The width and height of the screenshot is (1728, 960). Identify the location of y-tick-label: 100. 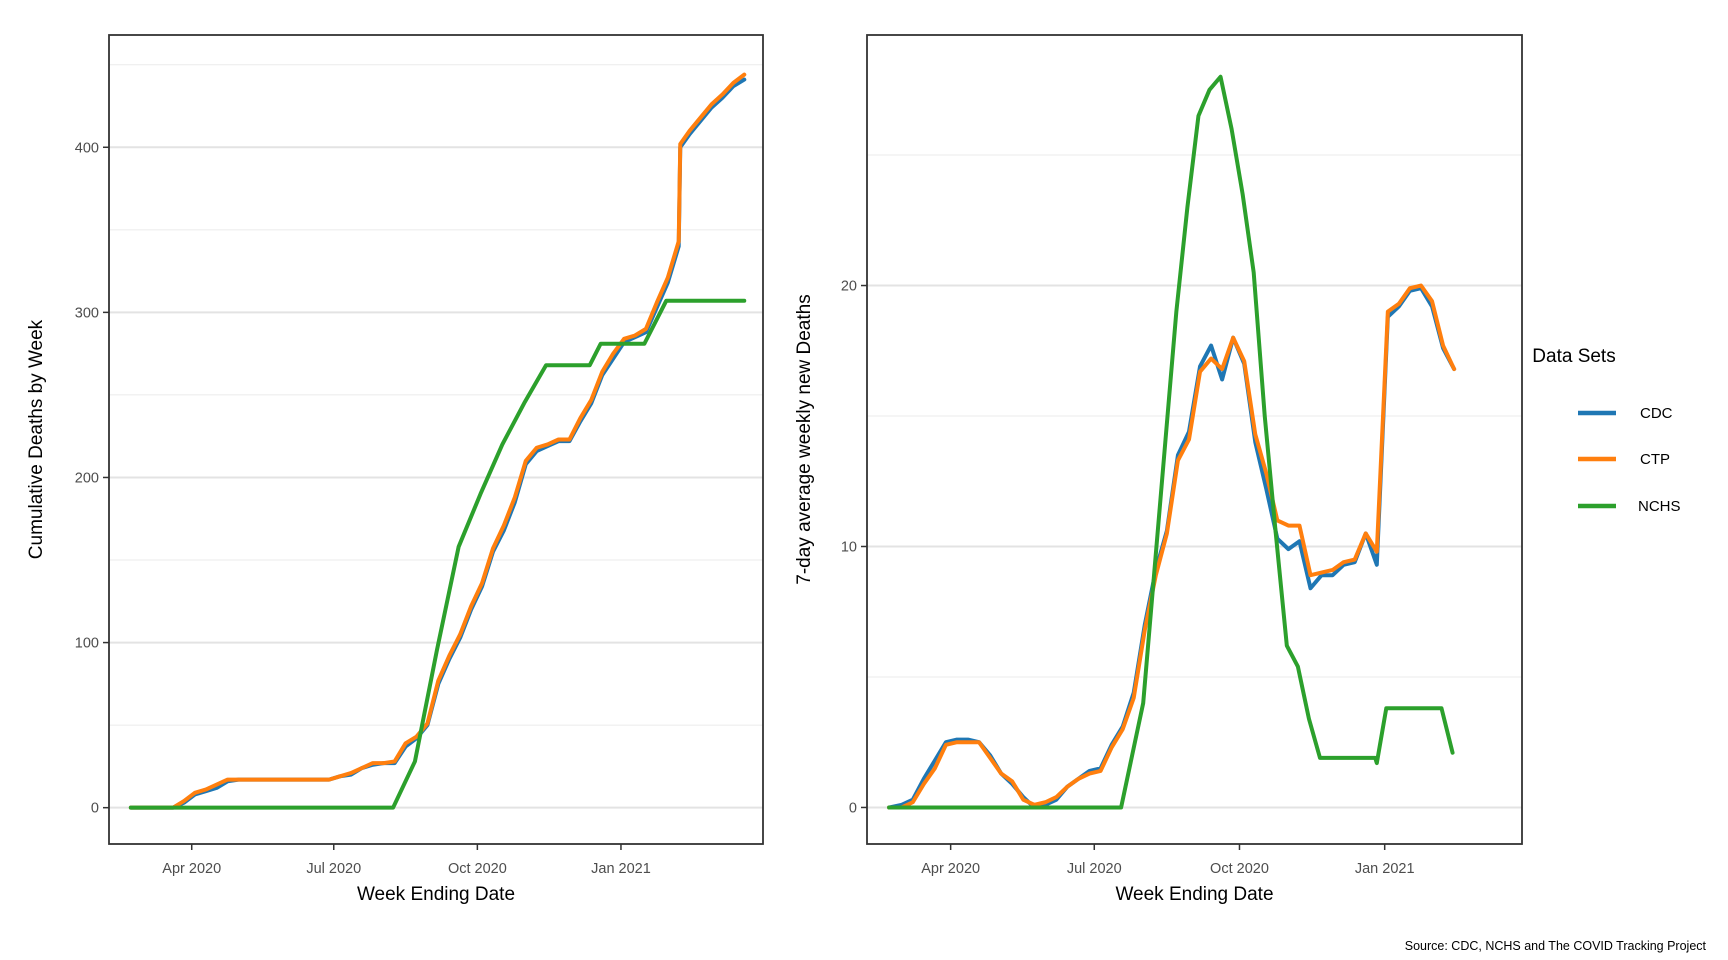
(87, 644).